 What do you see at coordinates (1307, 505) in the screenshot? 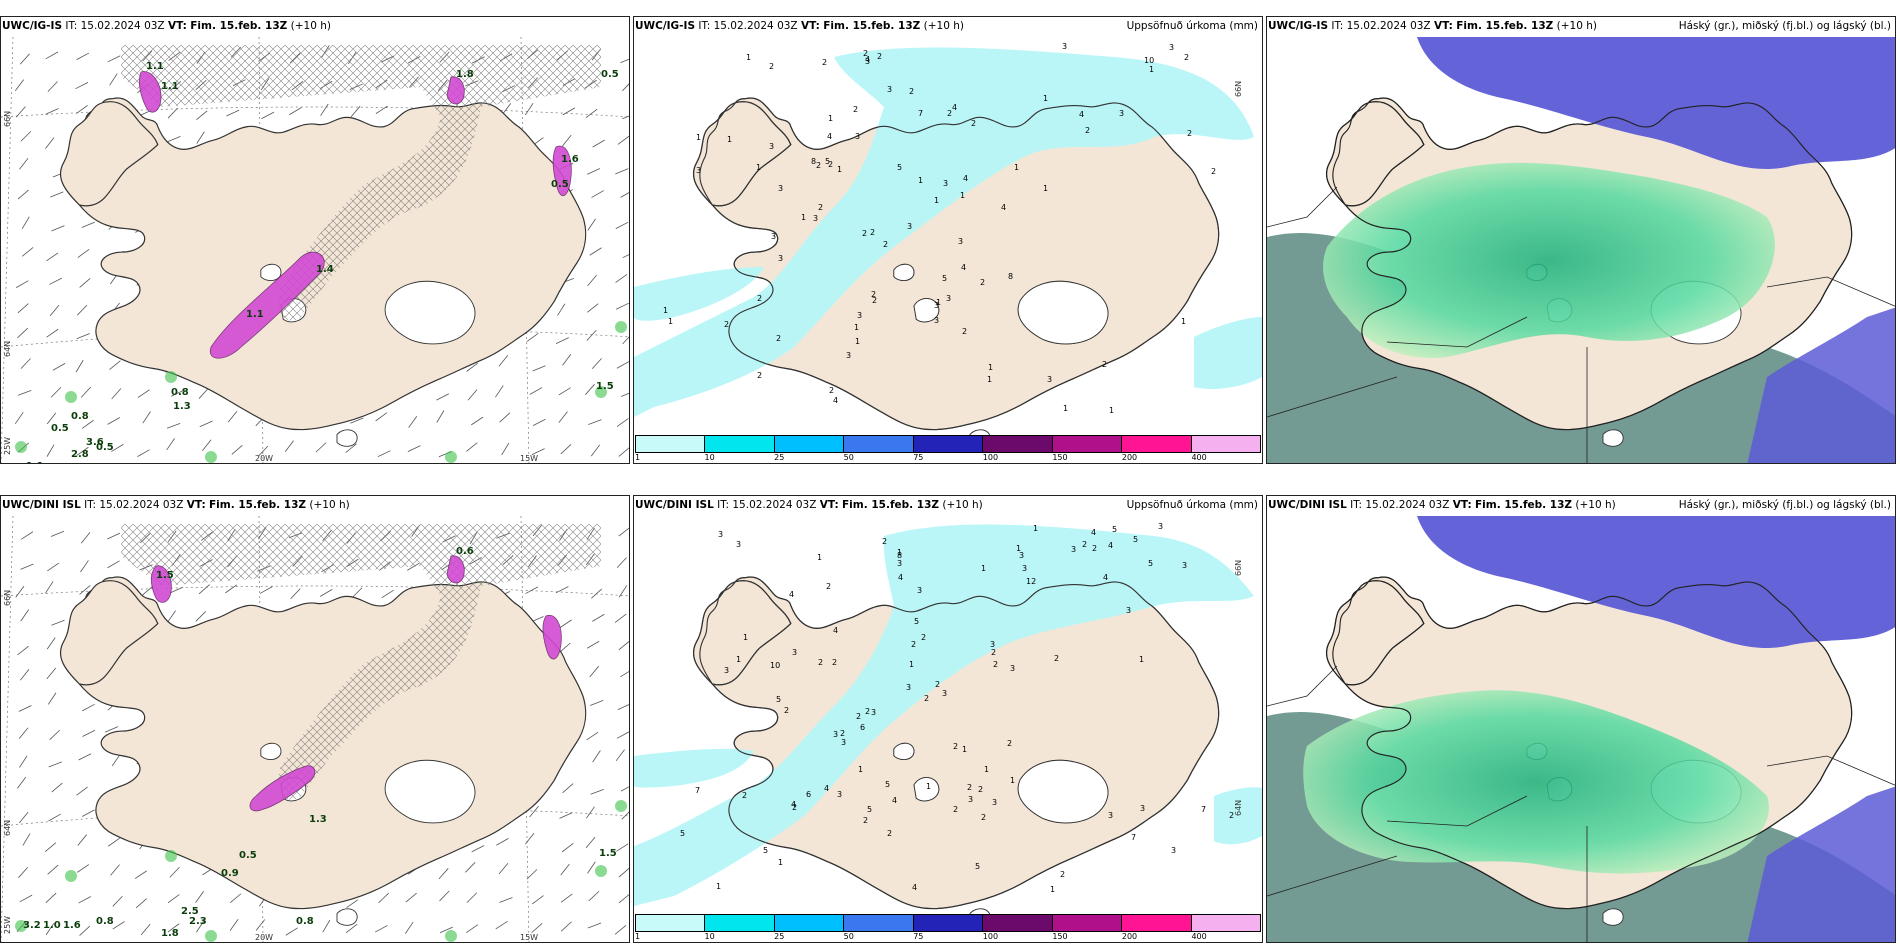
I see `model-name: UWC/DINI ISL` at bounding box center [1307, 505].